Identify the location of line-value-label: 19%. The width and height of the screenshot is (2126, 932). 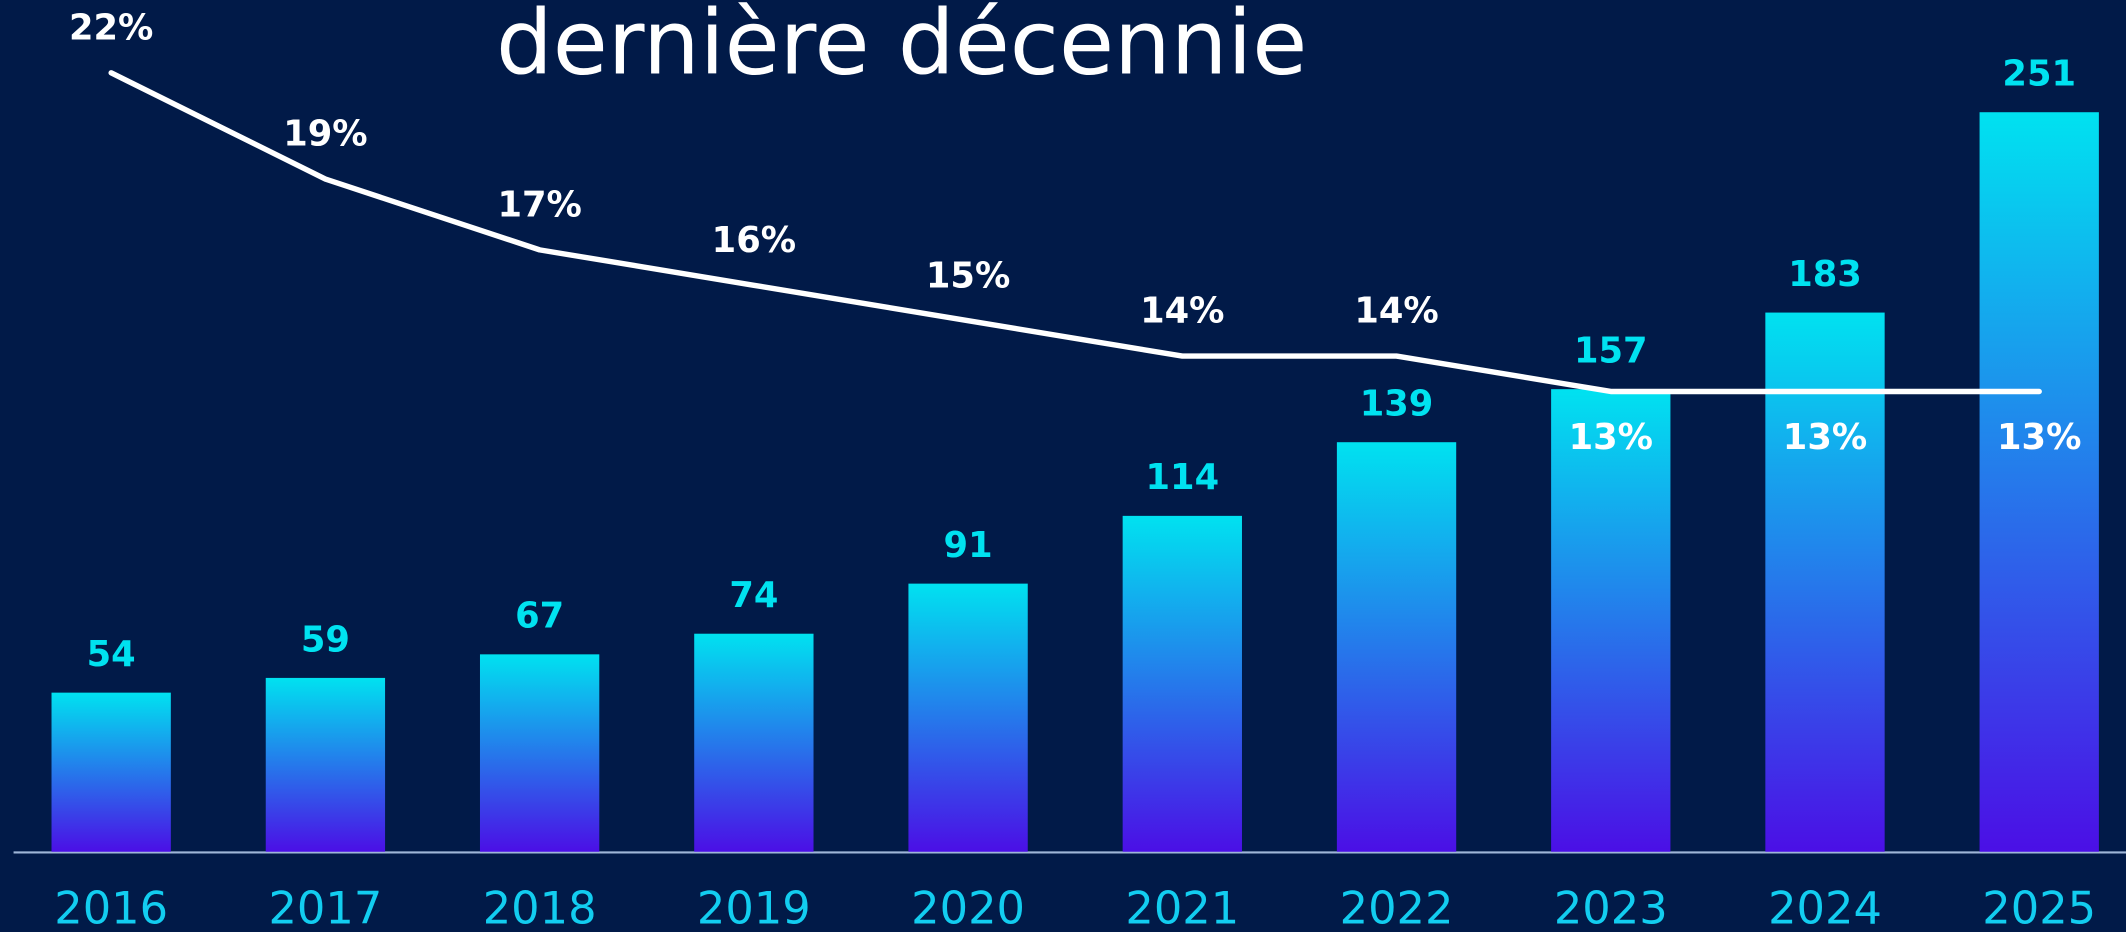
(325, 134).